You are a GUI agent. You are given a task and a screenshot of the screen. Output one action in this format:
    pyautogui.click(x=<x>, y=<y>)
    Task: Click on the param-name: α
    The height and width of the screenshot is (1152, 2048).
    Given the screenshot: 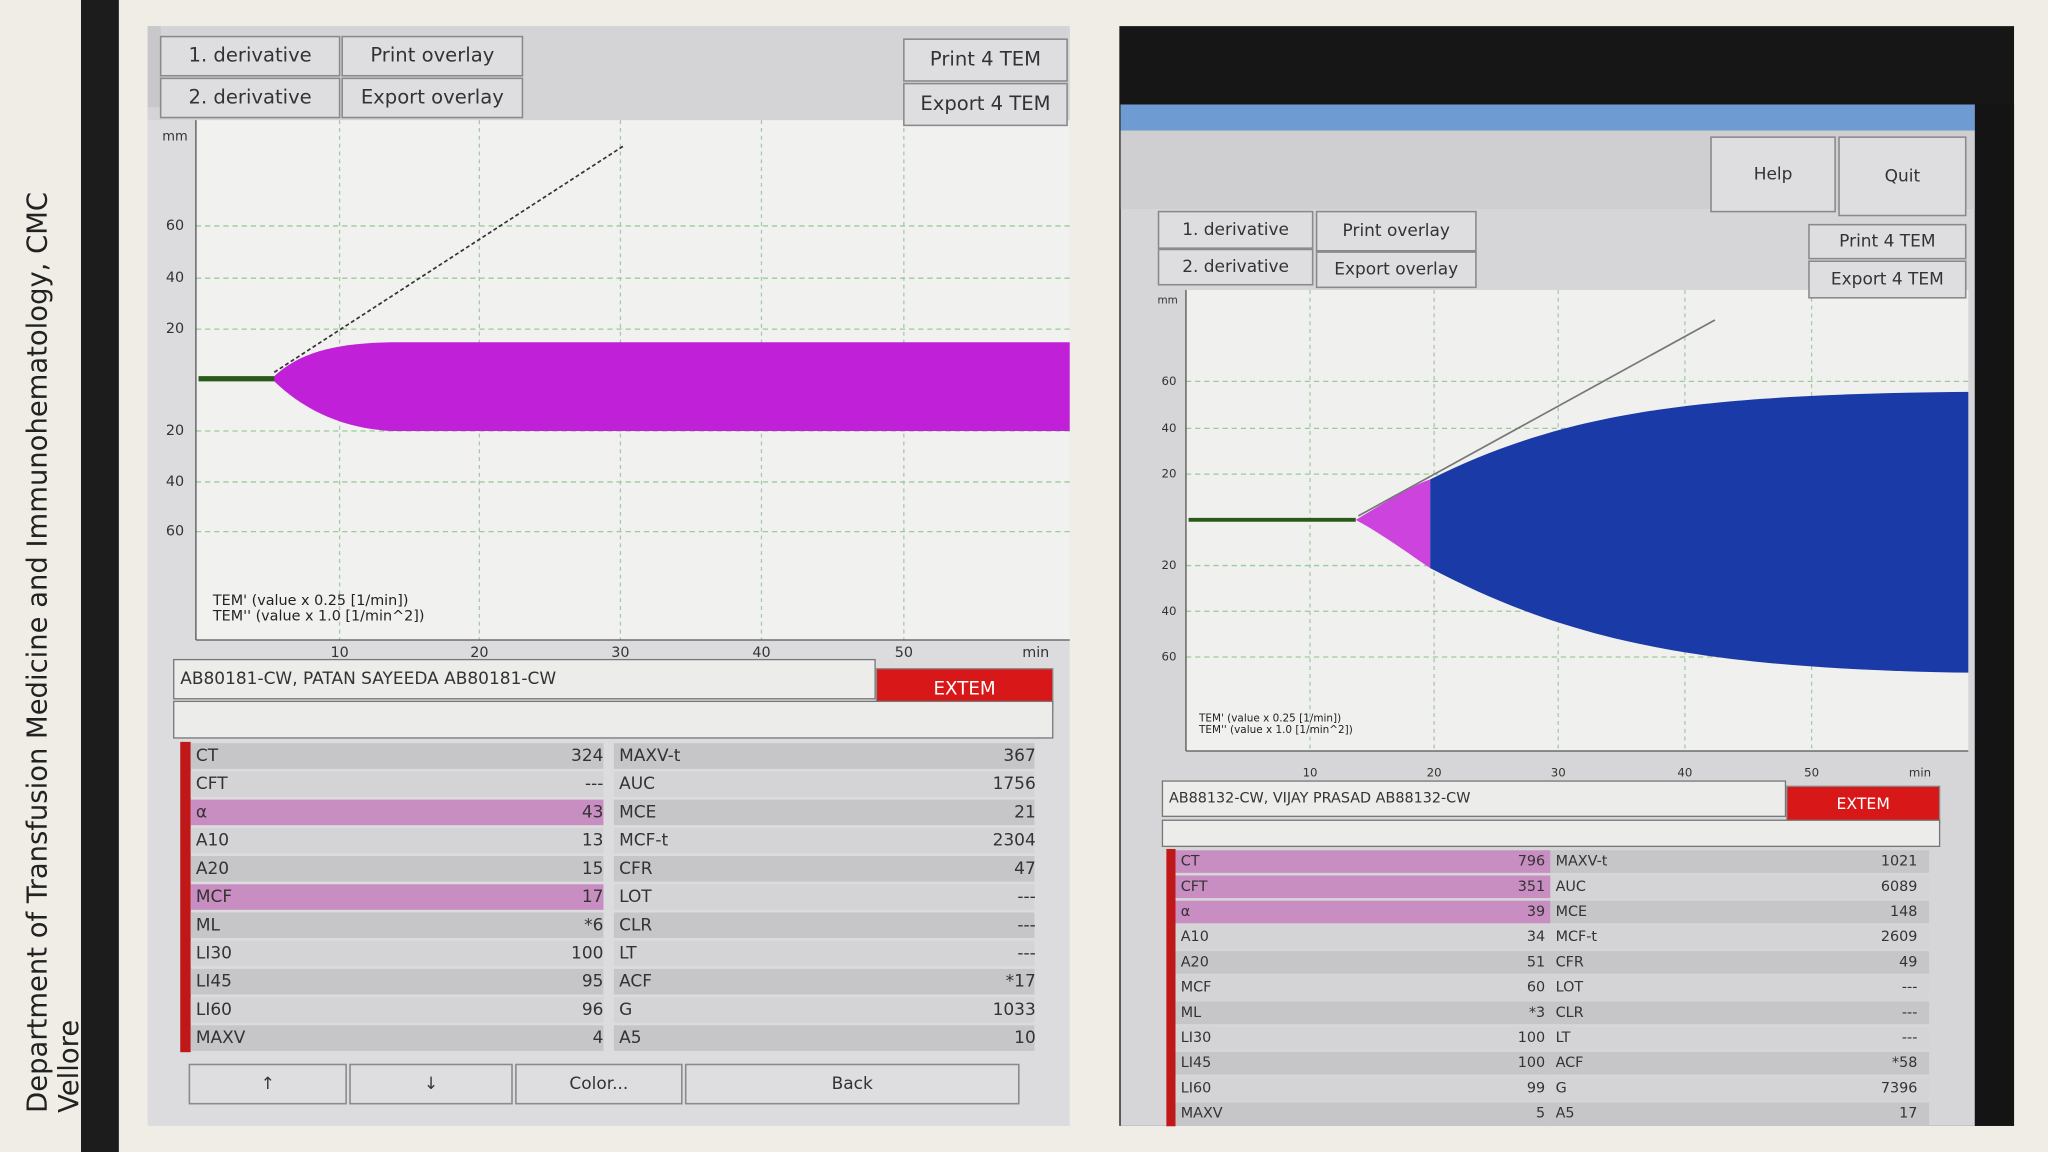 What is the action you would take?
    pyautogui.click(x=201, y=812)
    